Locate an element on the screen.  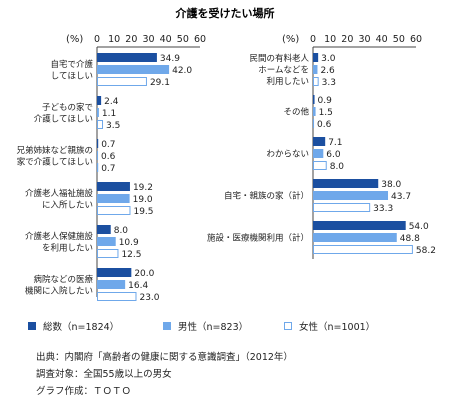
data-label: 8.0 is located at coordinates (121, 231).